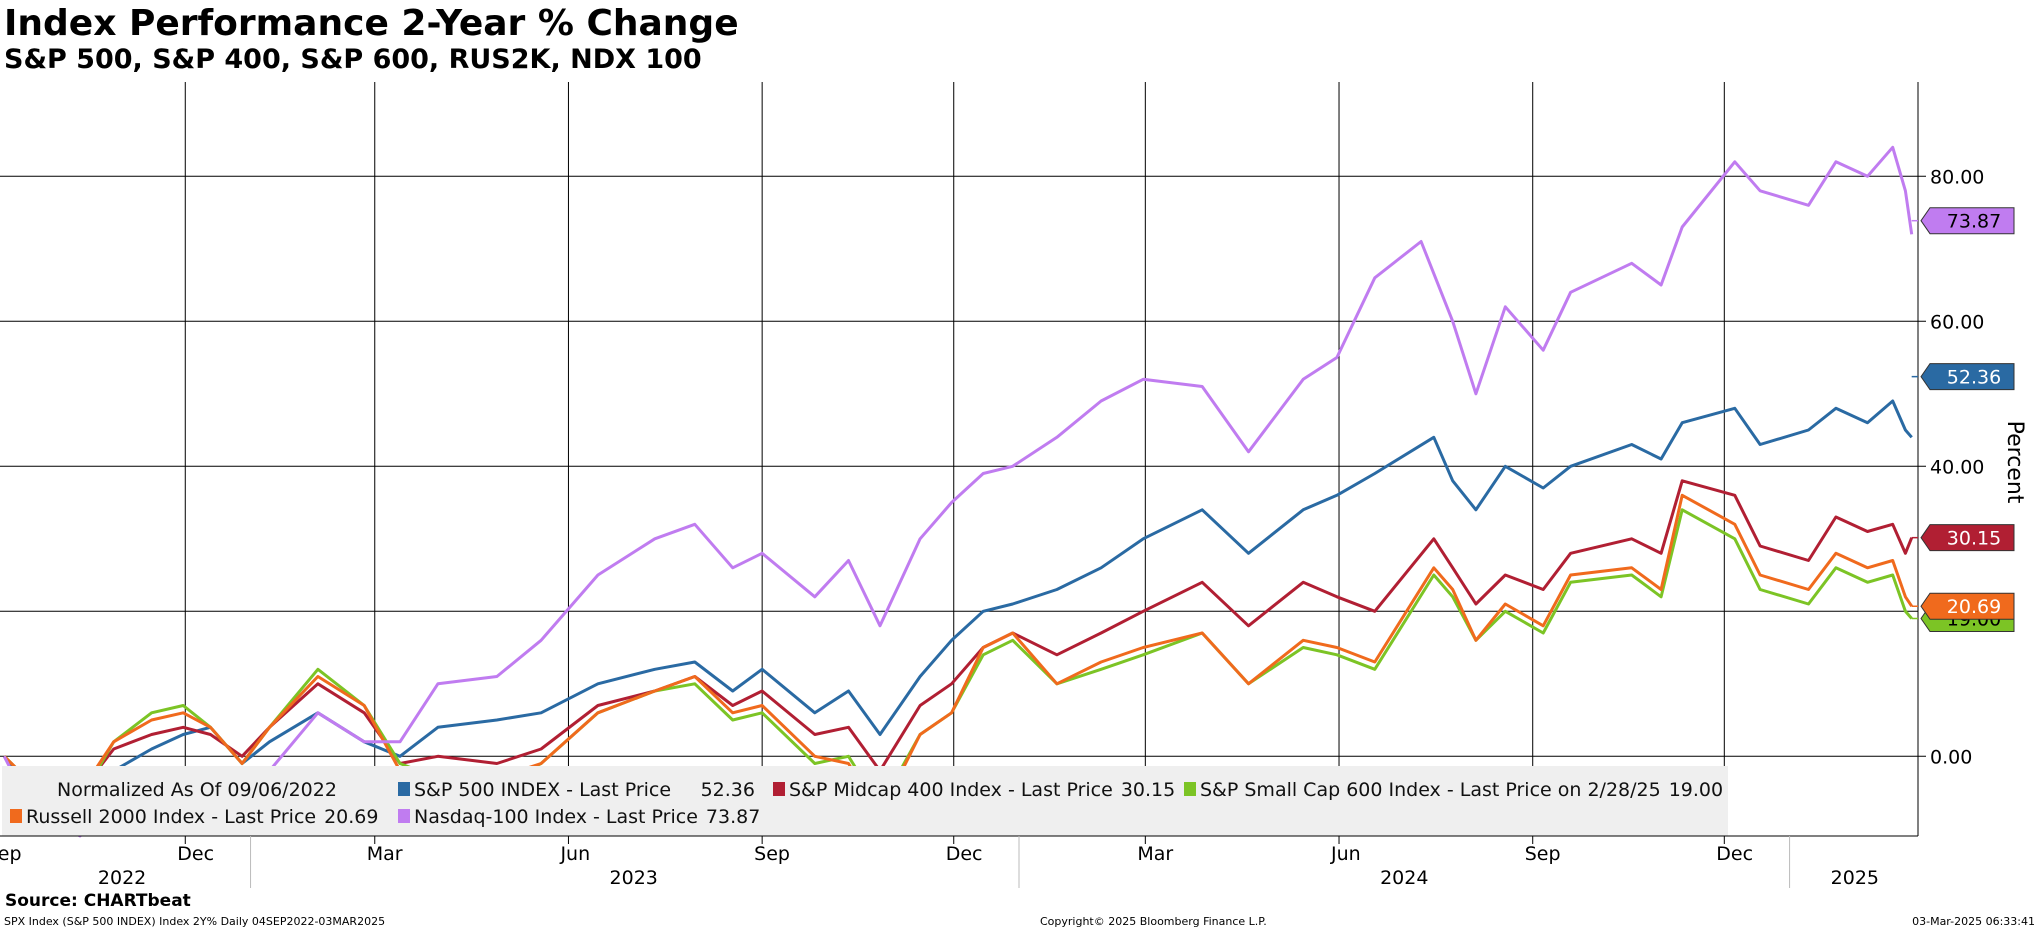  Describe the element at coordinates (197, 790) in the screenshot. I see `legend-note: Normalized As Of 09/06/2022` at that location.